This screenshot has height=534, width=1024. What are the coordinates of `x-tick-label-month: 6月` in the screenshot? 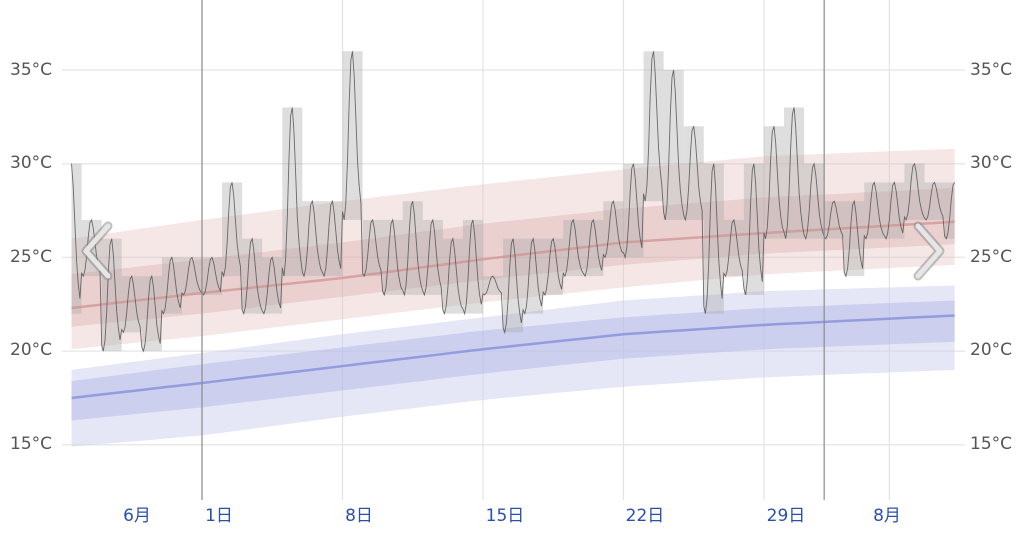 It's located at (137, 516).